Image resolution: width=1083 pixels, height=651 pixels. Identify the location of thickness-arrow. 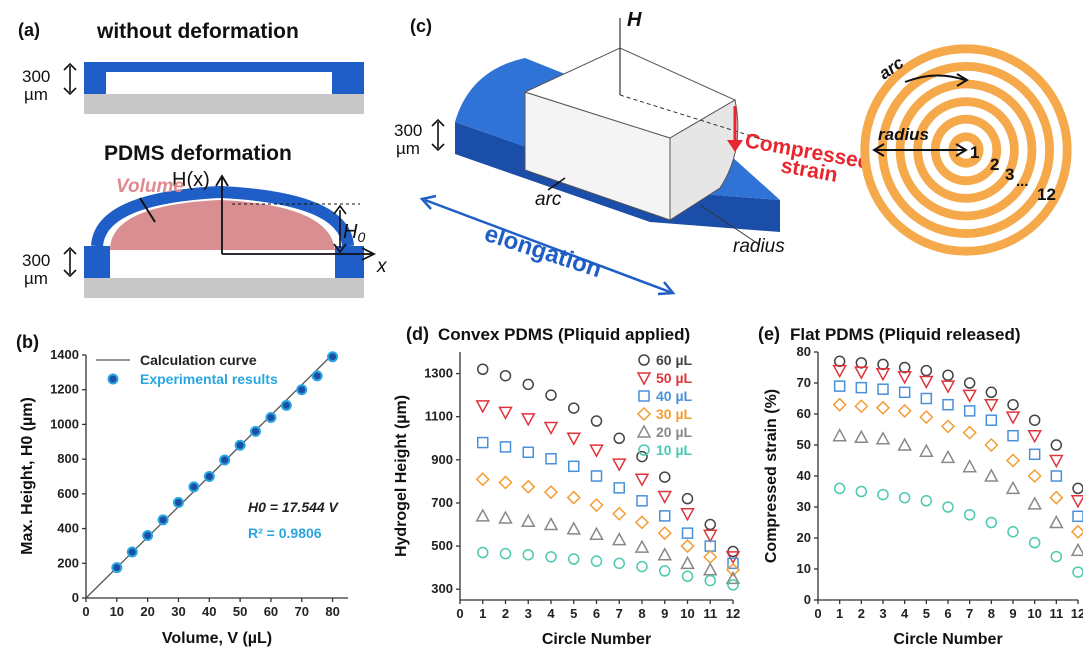
(70, 79).